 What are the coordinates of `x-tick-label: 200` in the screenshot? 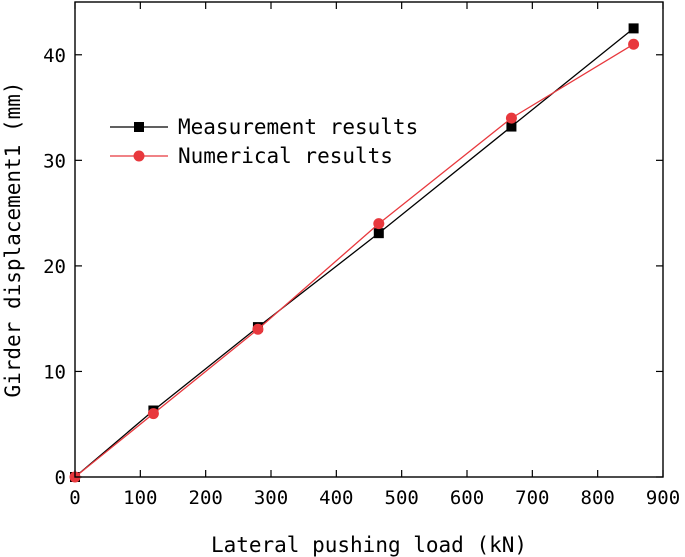 It's located at (206, 498).